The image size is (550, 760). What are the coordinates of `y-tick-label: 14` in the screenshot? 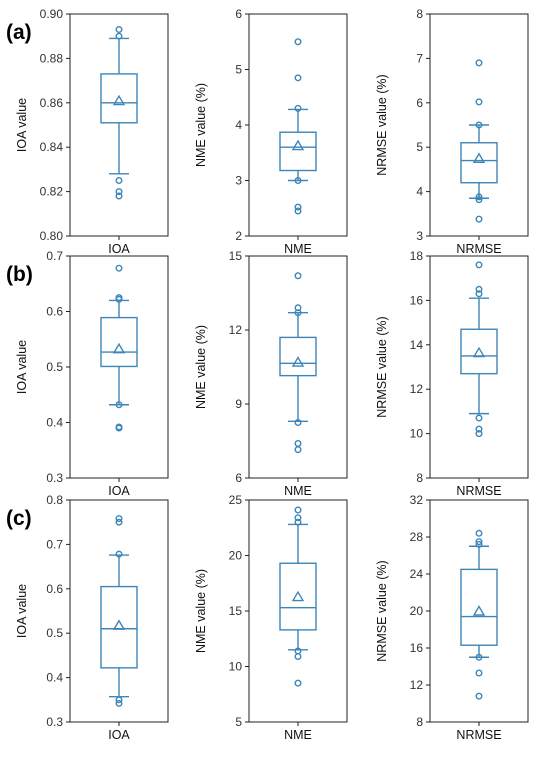 It's located at (417, 345).